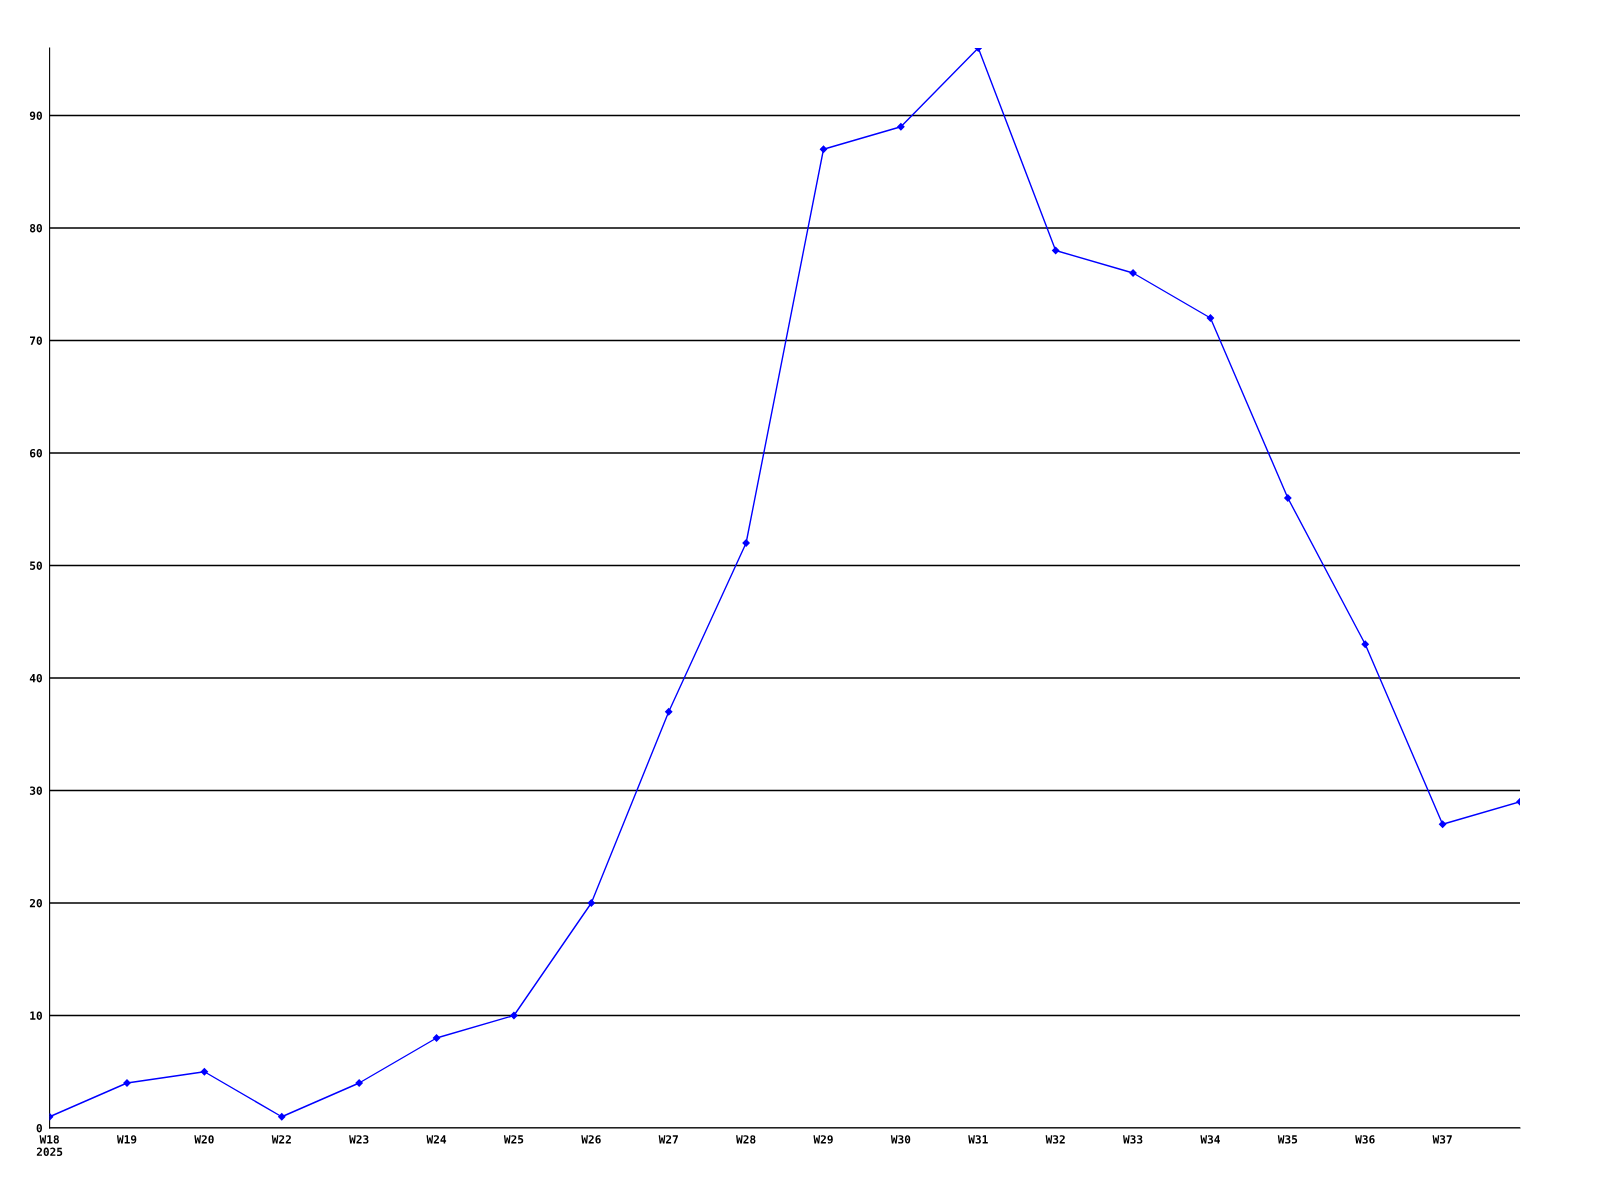 This screenshot has width=1600, height=1200. Describe the element at coordinates (823, 1139) in the screenshot. I see `x-tick-label: W29` at that location.